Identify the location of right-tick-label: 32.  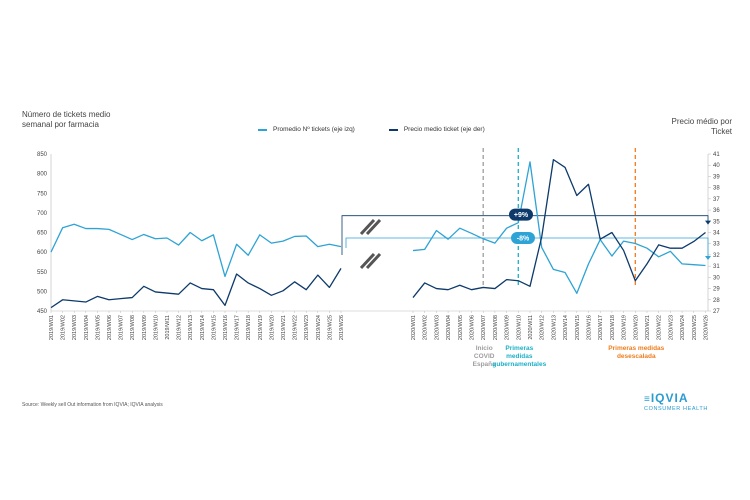
(716, 256).